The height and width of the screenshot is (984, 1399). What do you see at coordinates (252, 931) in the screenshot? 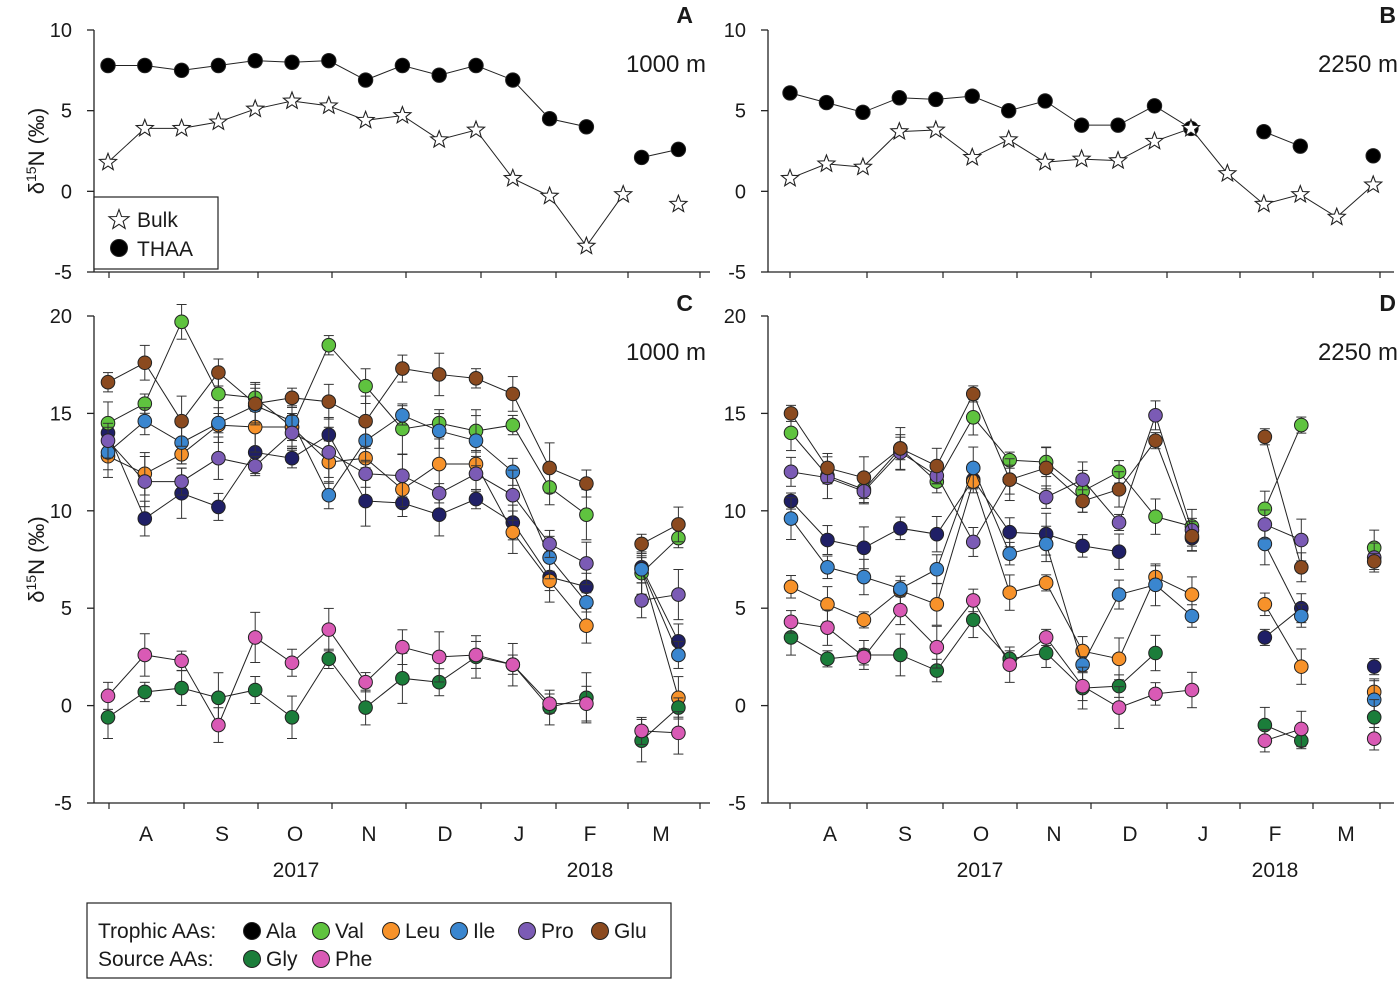
I see `legend-marker-ala` at bounding box center [252, 931].